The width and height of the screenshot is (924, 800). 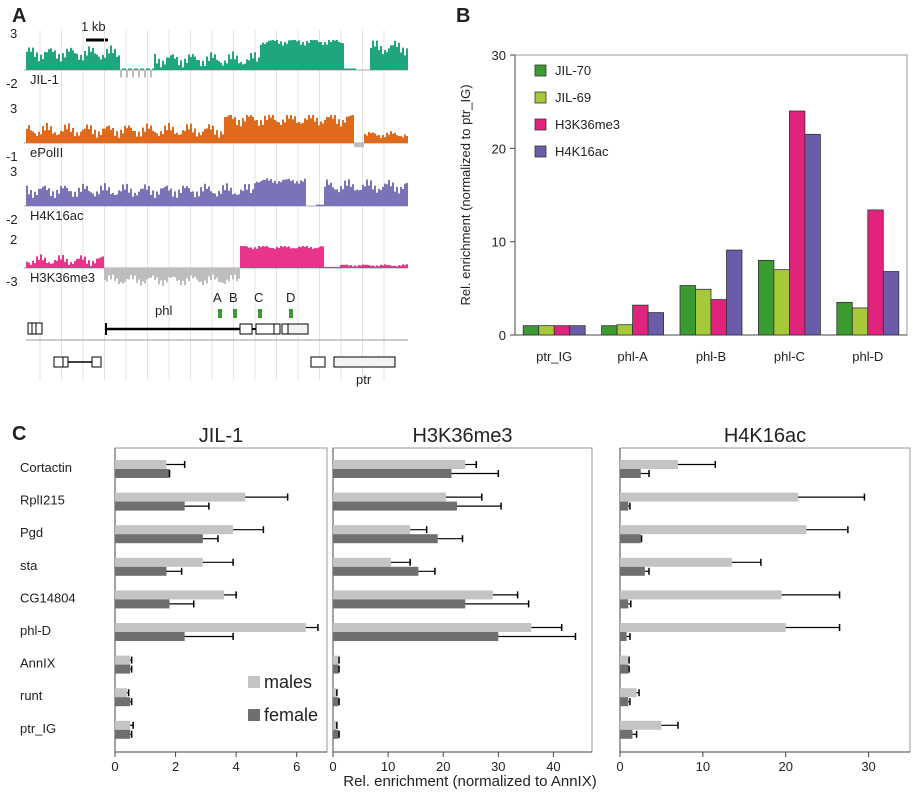 I want to click on y-tick-label: 0, so click(x=502, y=335).